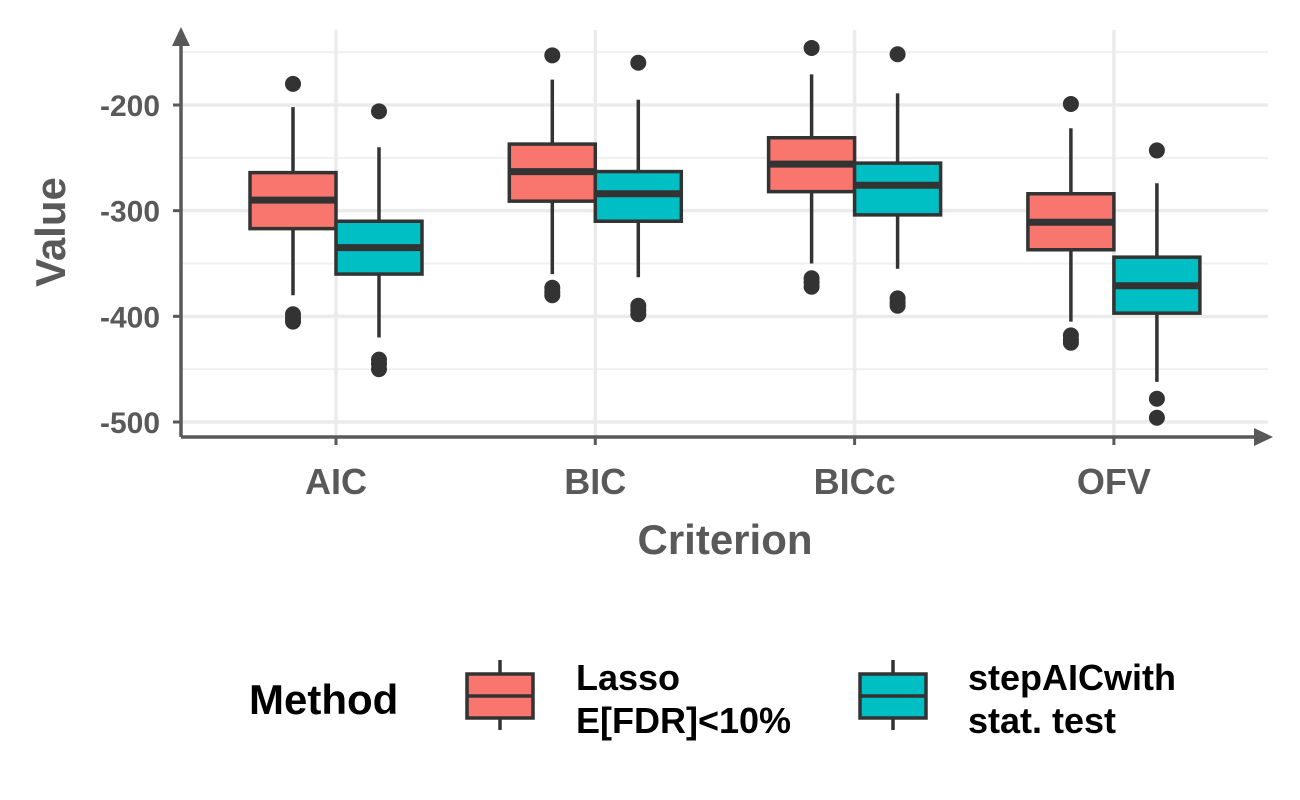 The width and height of the screenshot is (1300, 800). Describe the element at coordinates (130, 106) in the screenshot. I see `y-tick-label: -200` at that location.